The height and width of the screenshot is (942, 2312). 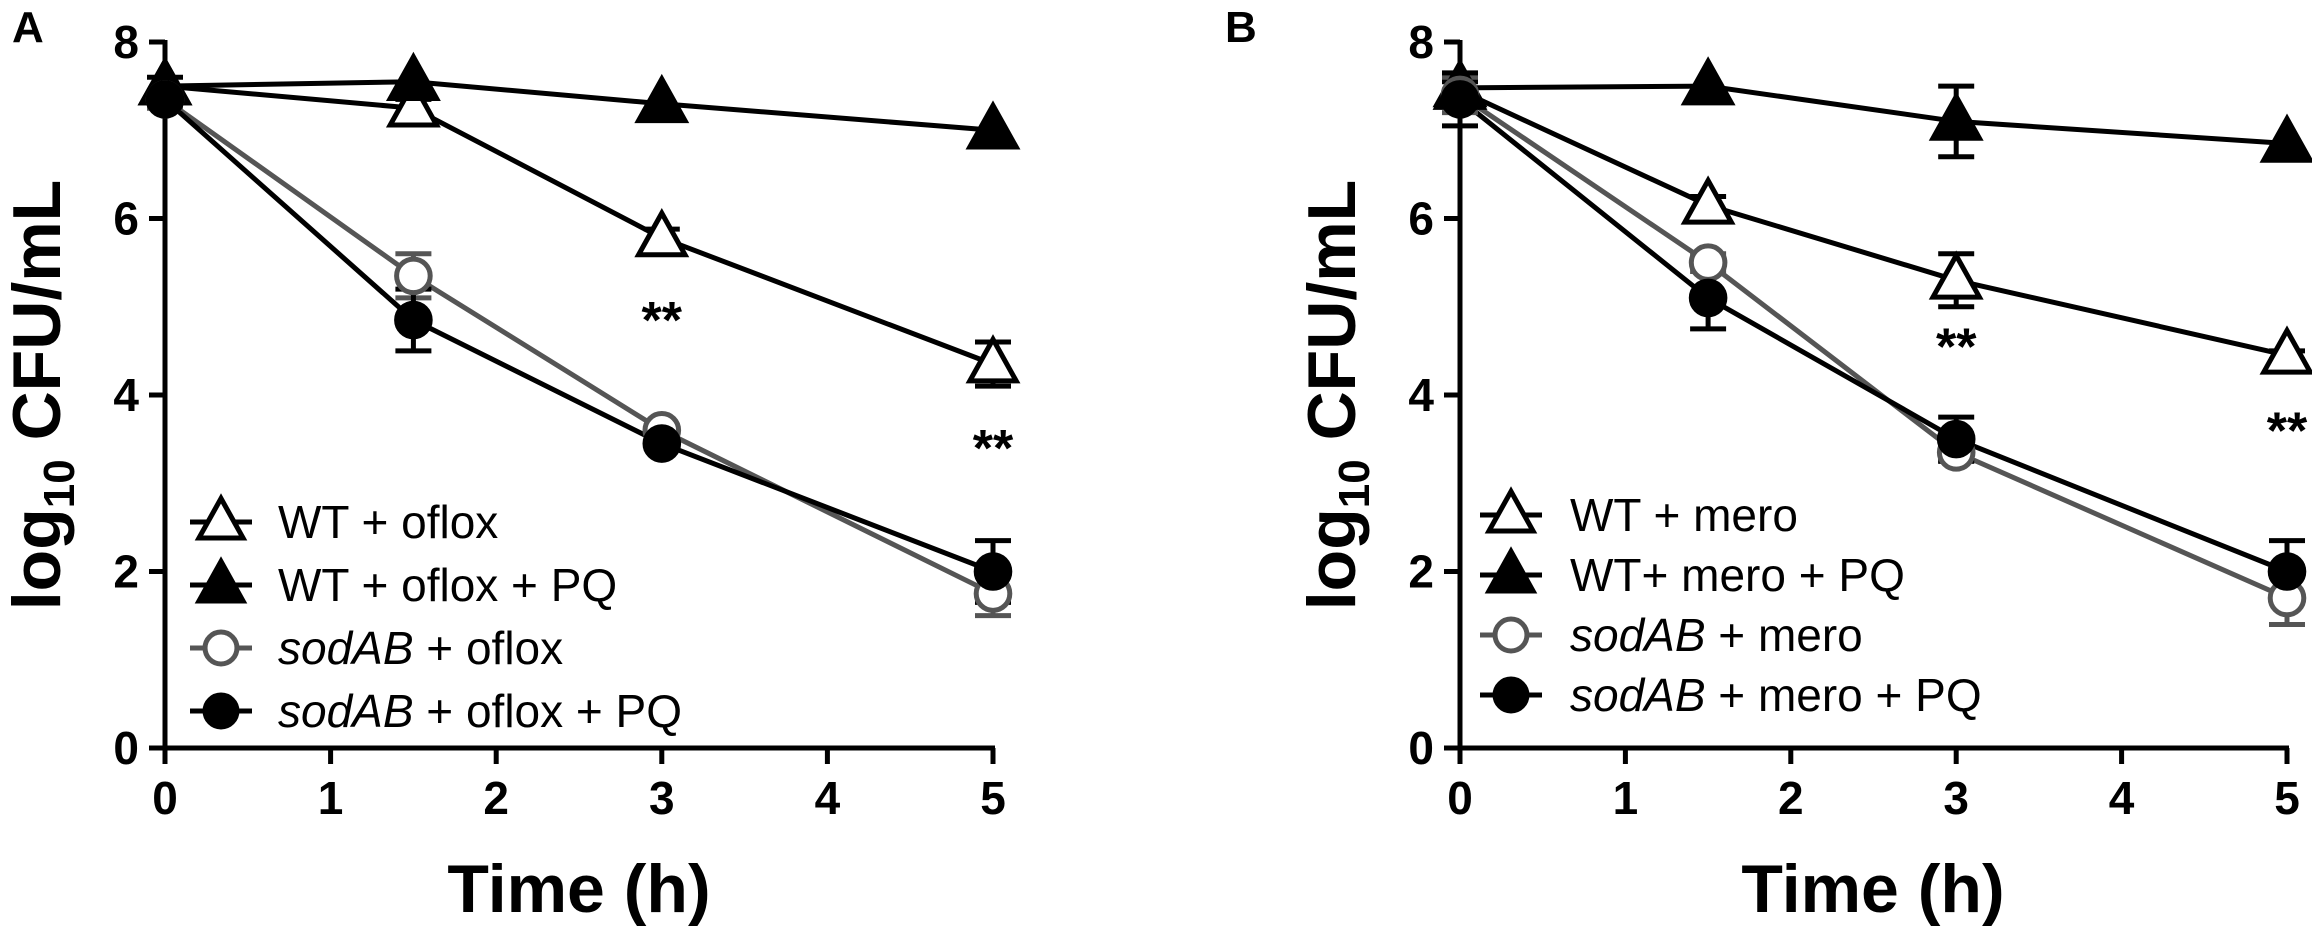 I want to click on legend-label: sodAB + oflox, so click(x=420, y=648).